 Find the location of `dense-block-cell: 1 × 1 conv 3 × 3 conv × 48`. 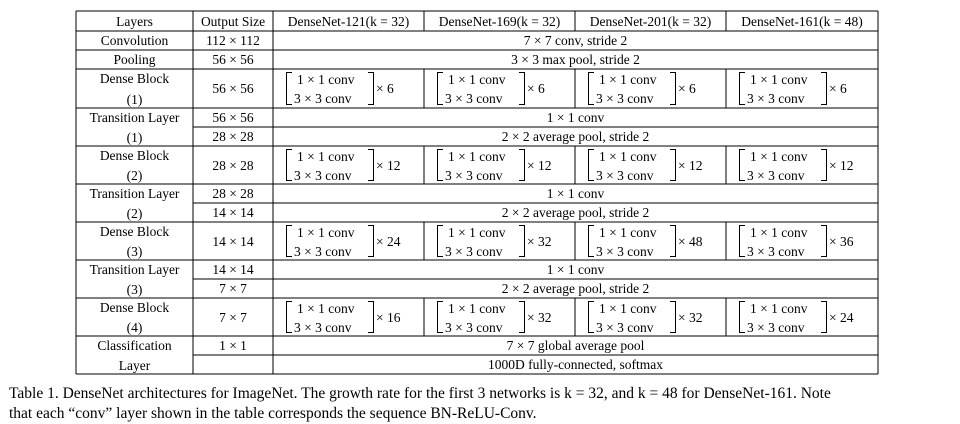

dense-block-cell: 1 × 1 conv 3 × 3 conv × 48 is located at coordinates (650, 241).